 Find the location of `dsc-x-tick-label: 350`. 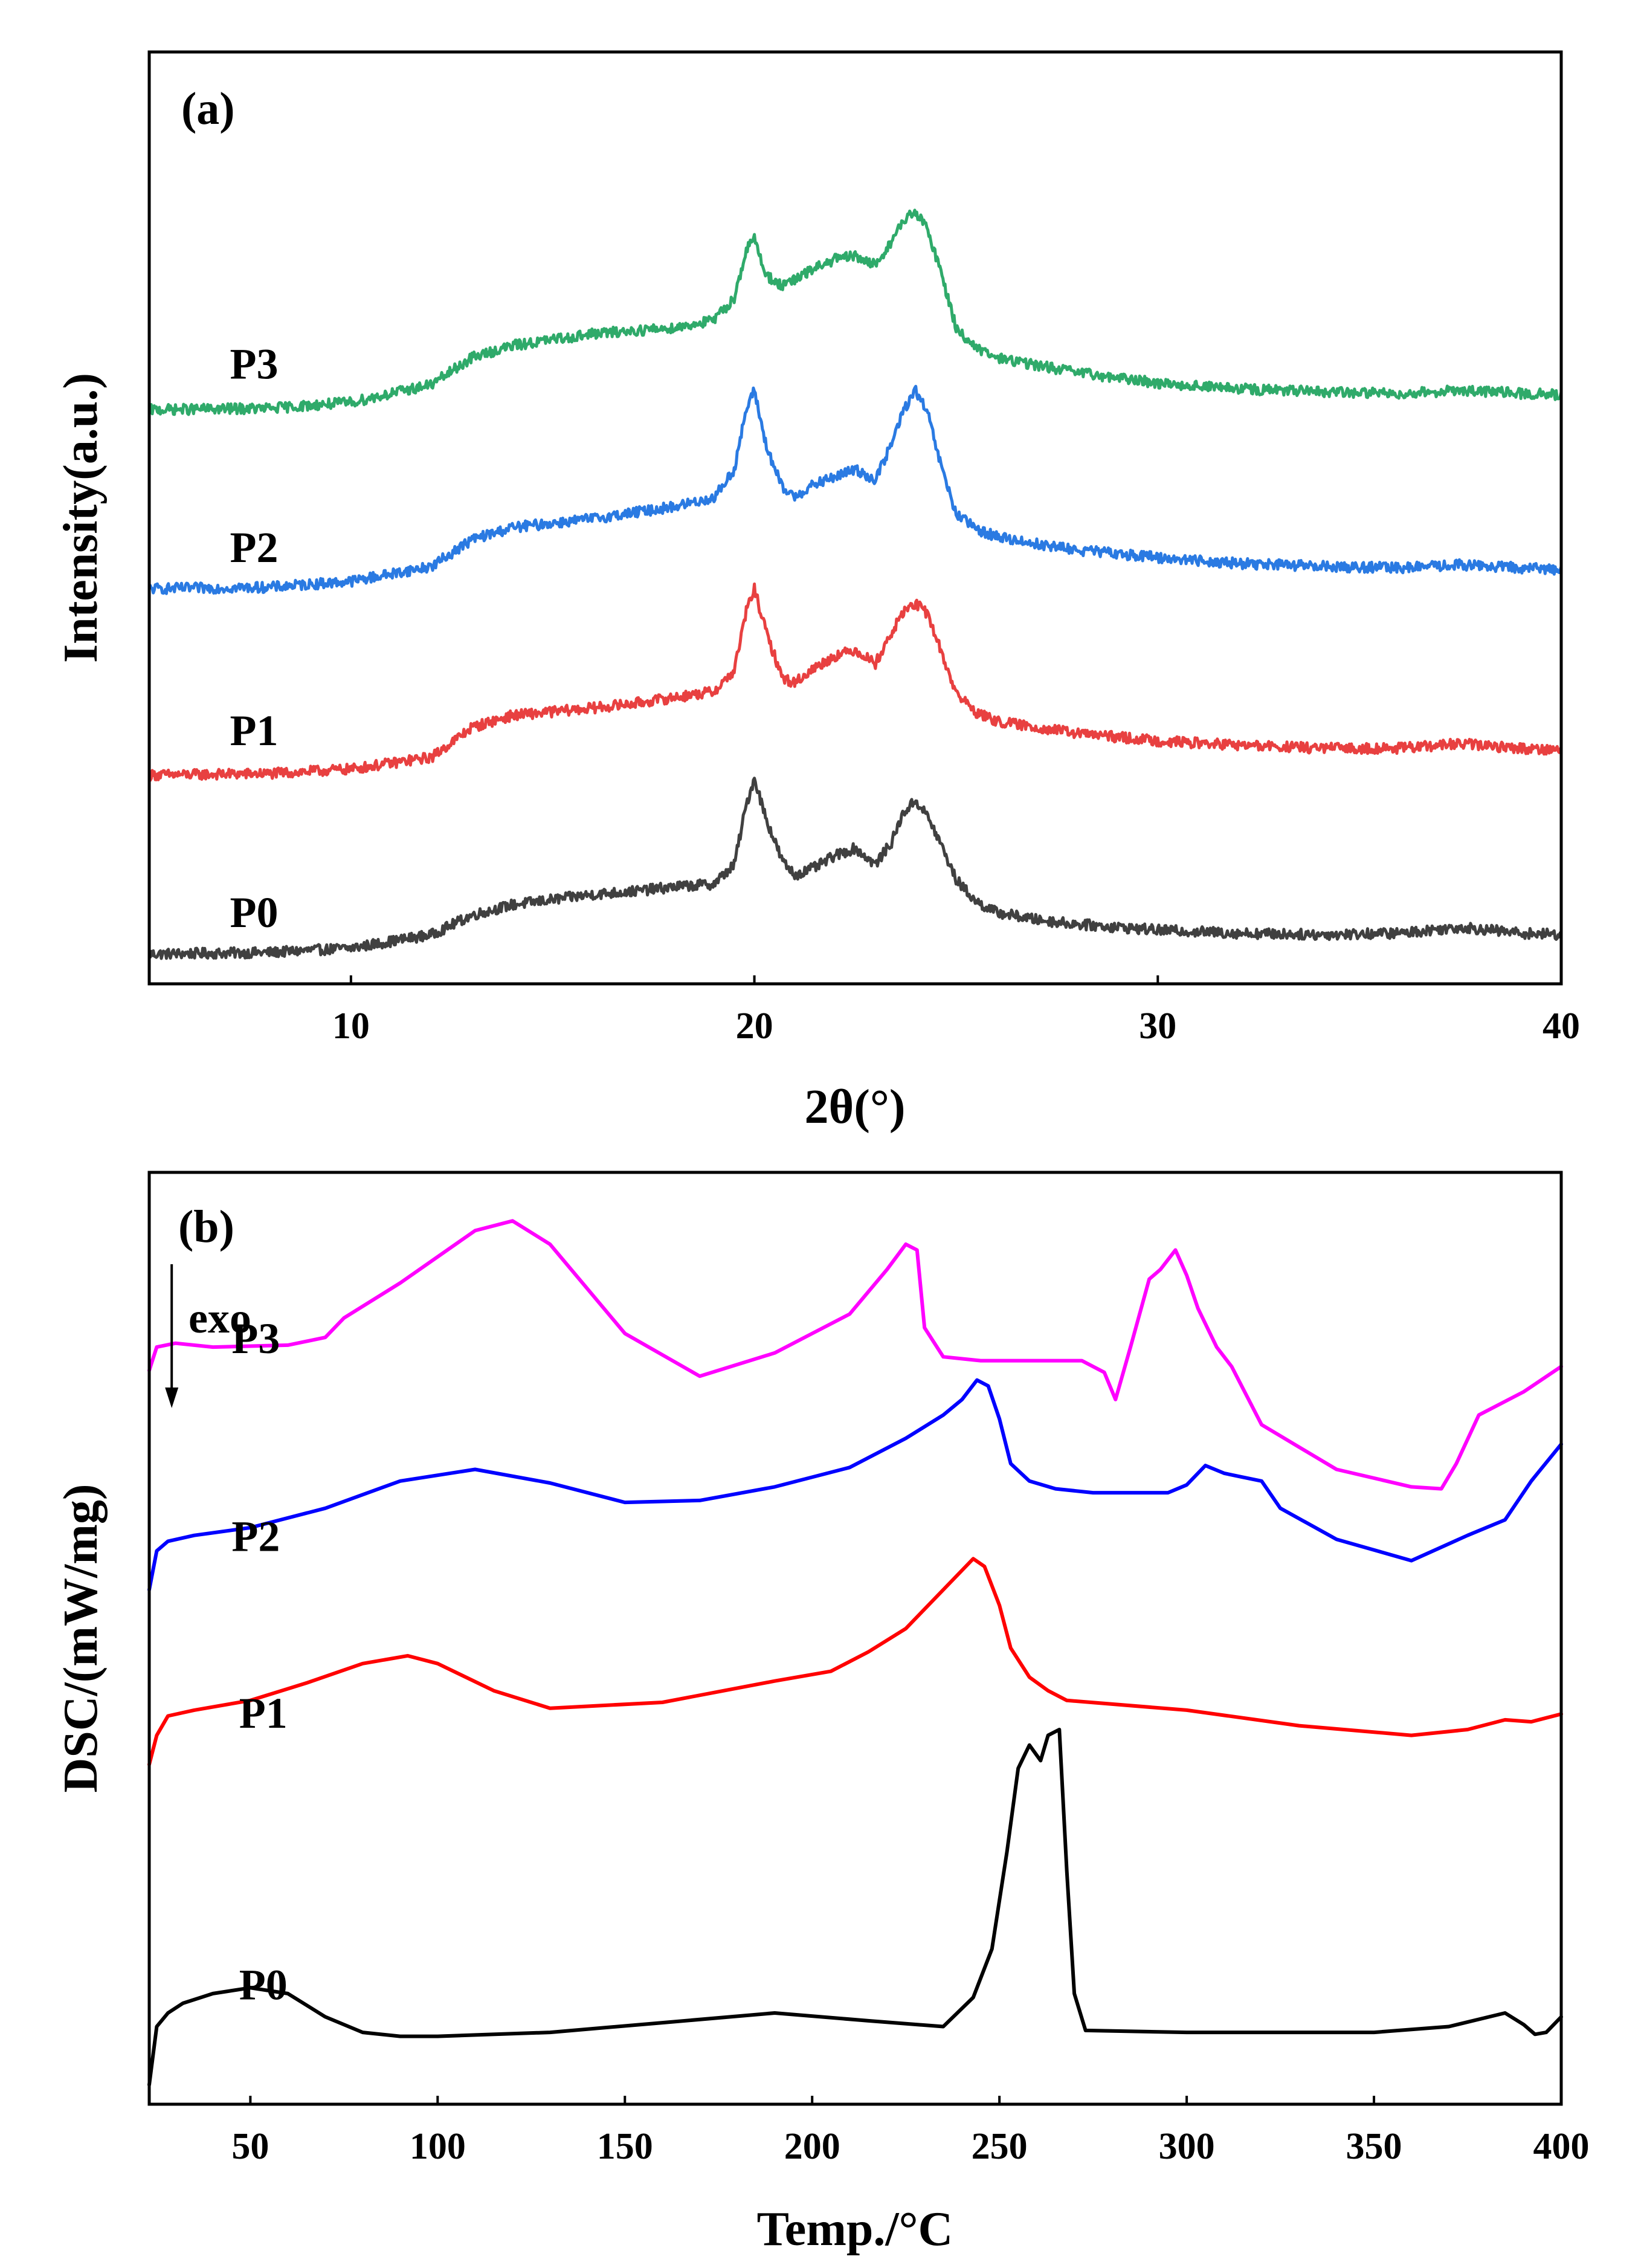

dsc-x-tick-label: 350 is located at coordinates (1374, 2146).